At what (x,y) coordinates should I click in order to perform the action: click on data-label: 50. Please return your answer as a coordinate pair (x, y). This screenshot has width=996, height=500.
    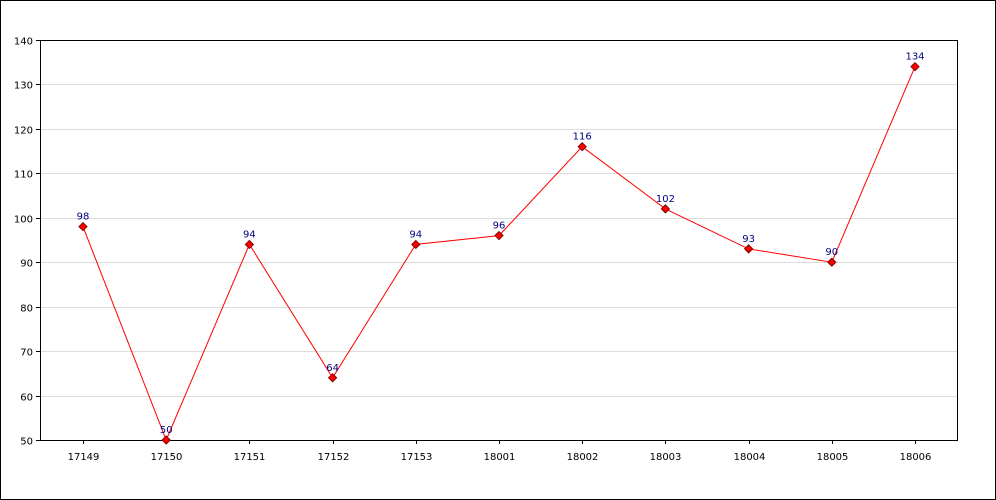
    Looking at the image, I should click on (166, 430).